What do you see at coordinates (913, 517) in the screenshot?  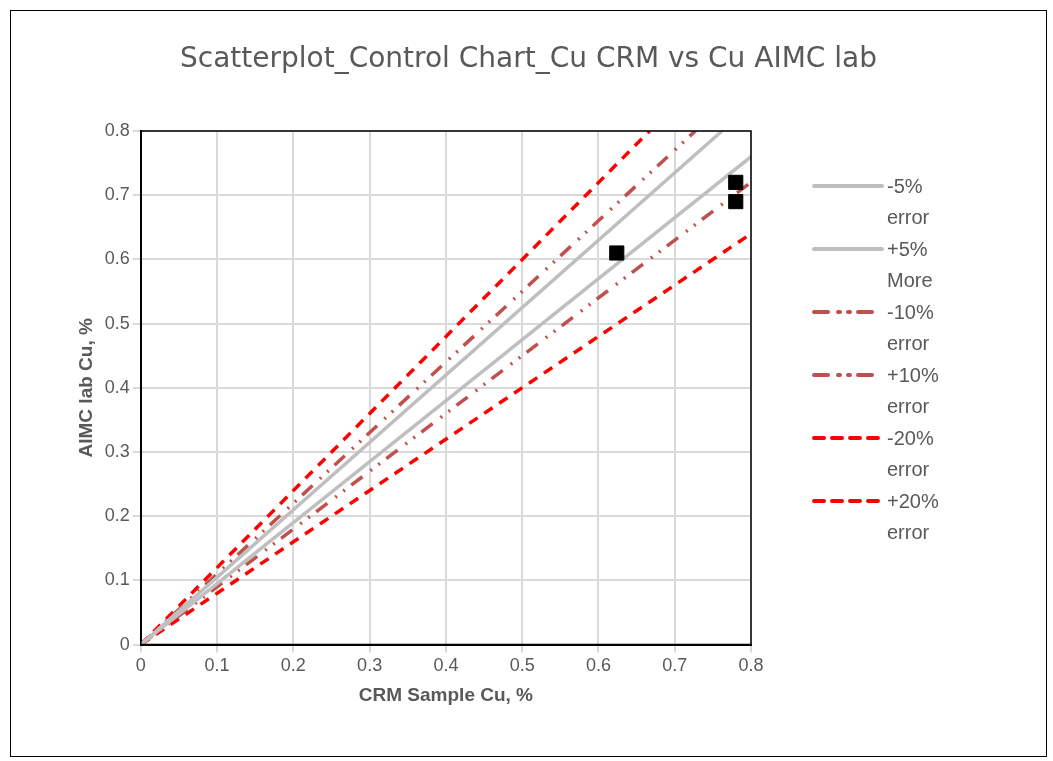 I see `legend-label: +20% error` at bounding box center [913, 517].